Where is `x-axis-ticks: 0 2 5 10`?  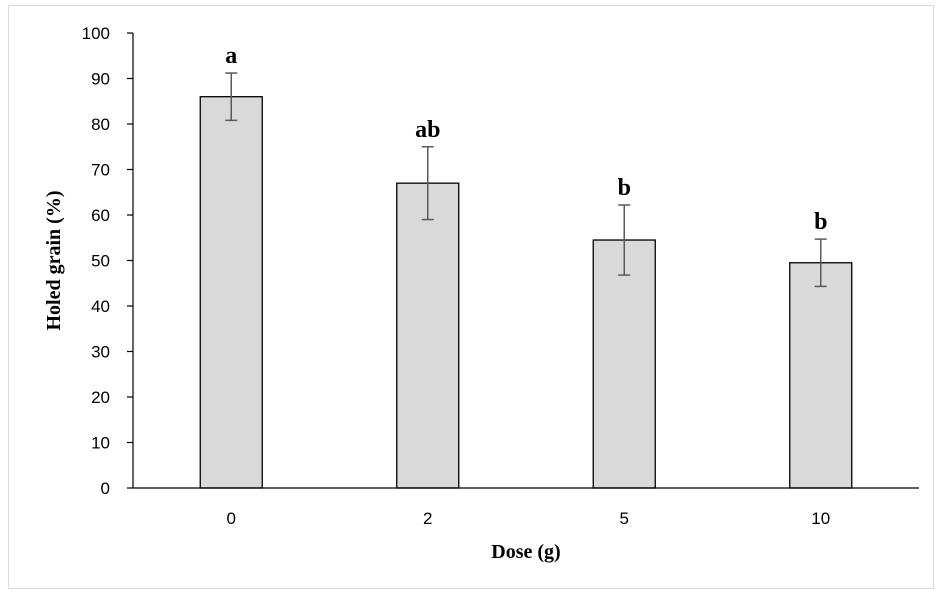 x-axis-ticks: 0 2 5 10 is located at coordinates (529, 518).